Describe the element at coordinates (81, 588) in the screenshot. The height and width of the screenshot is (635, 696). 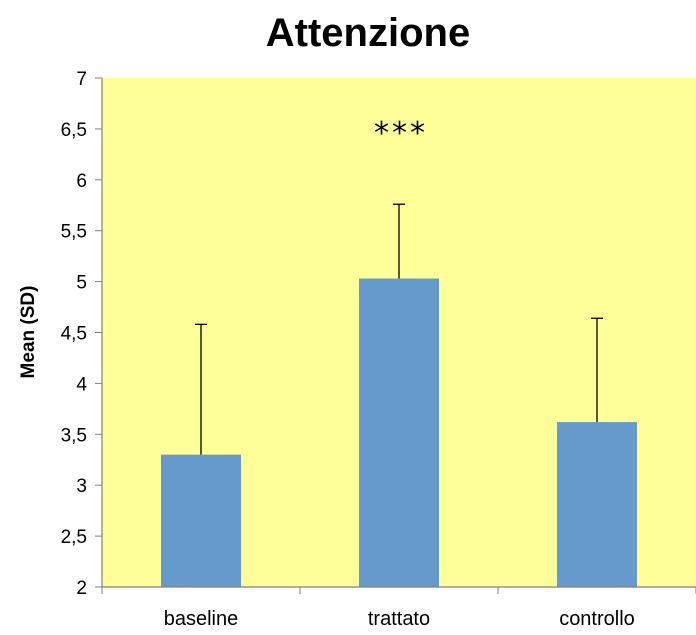
I see `y-tick-label: 2` at that location.